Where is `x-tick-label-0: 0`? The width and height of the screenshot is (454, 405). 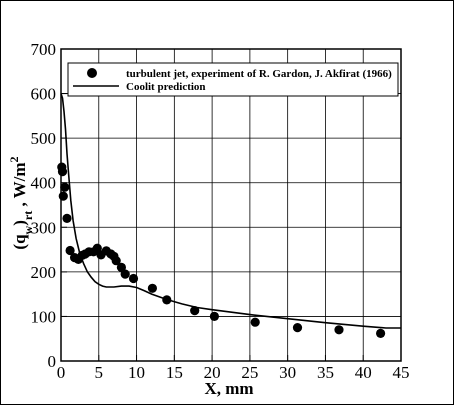 x-tick-label-0: 0 is located at coordinates (61, 372).